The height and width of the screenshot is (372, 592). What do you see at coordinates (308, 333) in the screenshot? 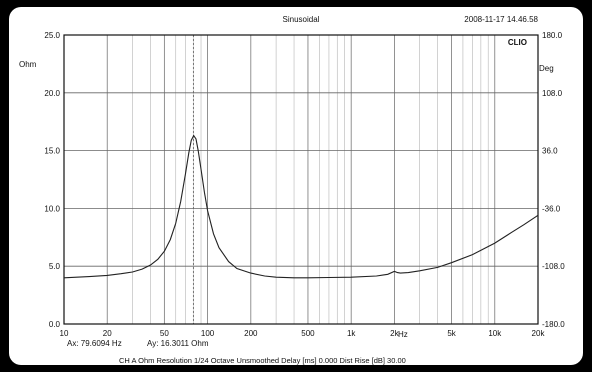
I see `x-tick-label: 500` at bounding box center [308, 333].